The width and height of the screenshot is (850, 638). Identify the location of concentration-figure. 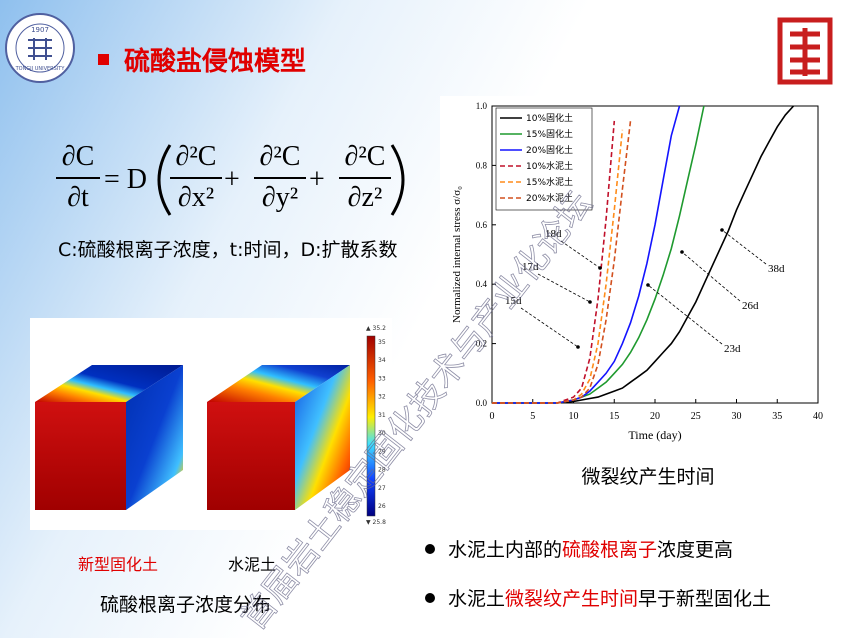
(211, 424).